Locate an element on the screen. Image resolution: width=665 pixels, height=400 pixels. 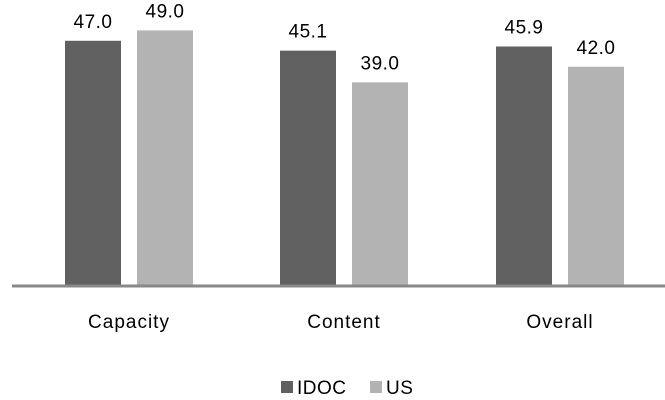
value-label-us-overall: 42.0 is located at coordinates (596, 48).